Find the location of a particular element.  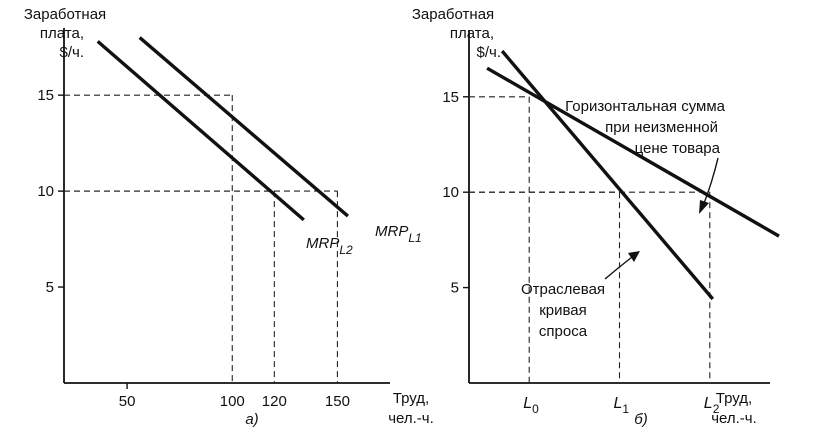

series-label-mrp-l2: MRPL2 is located at coordinates (329, 246).